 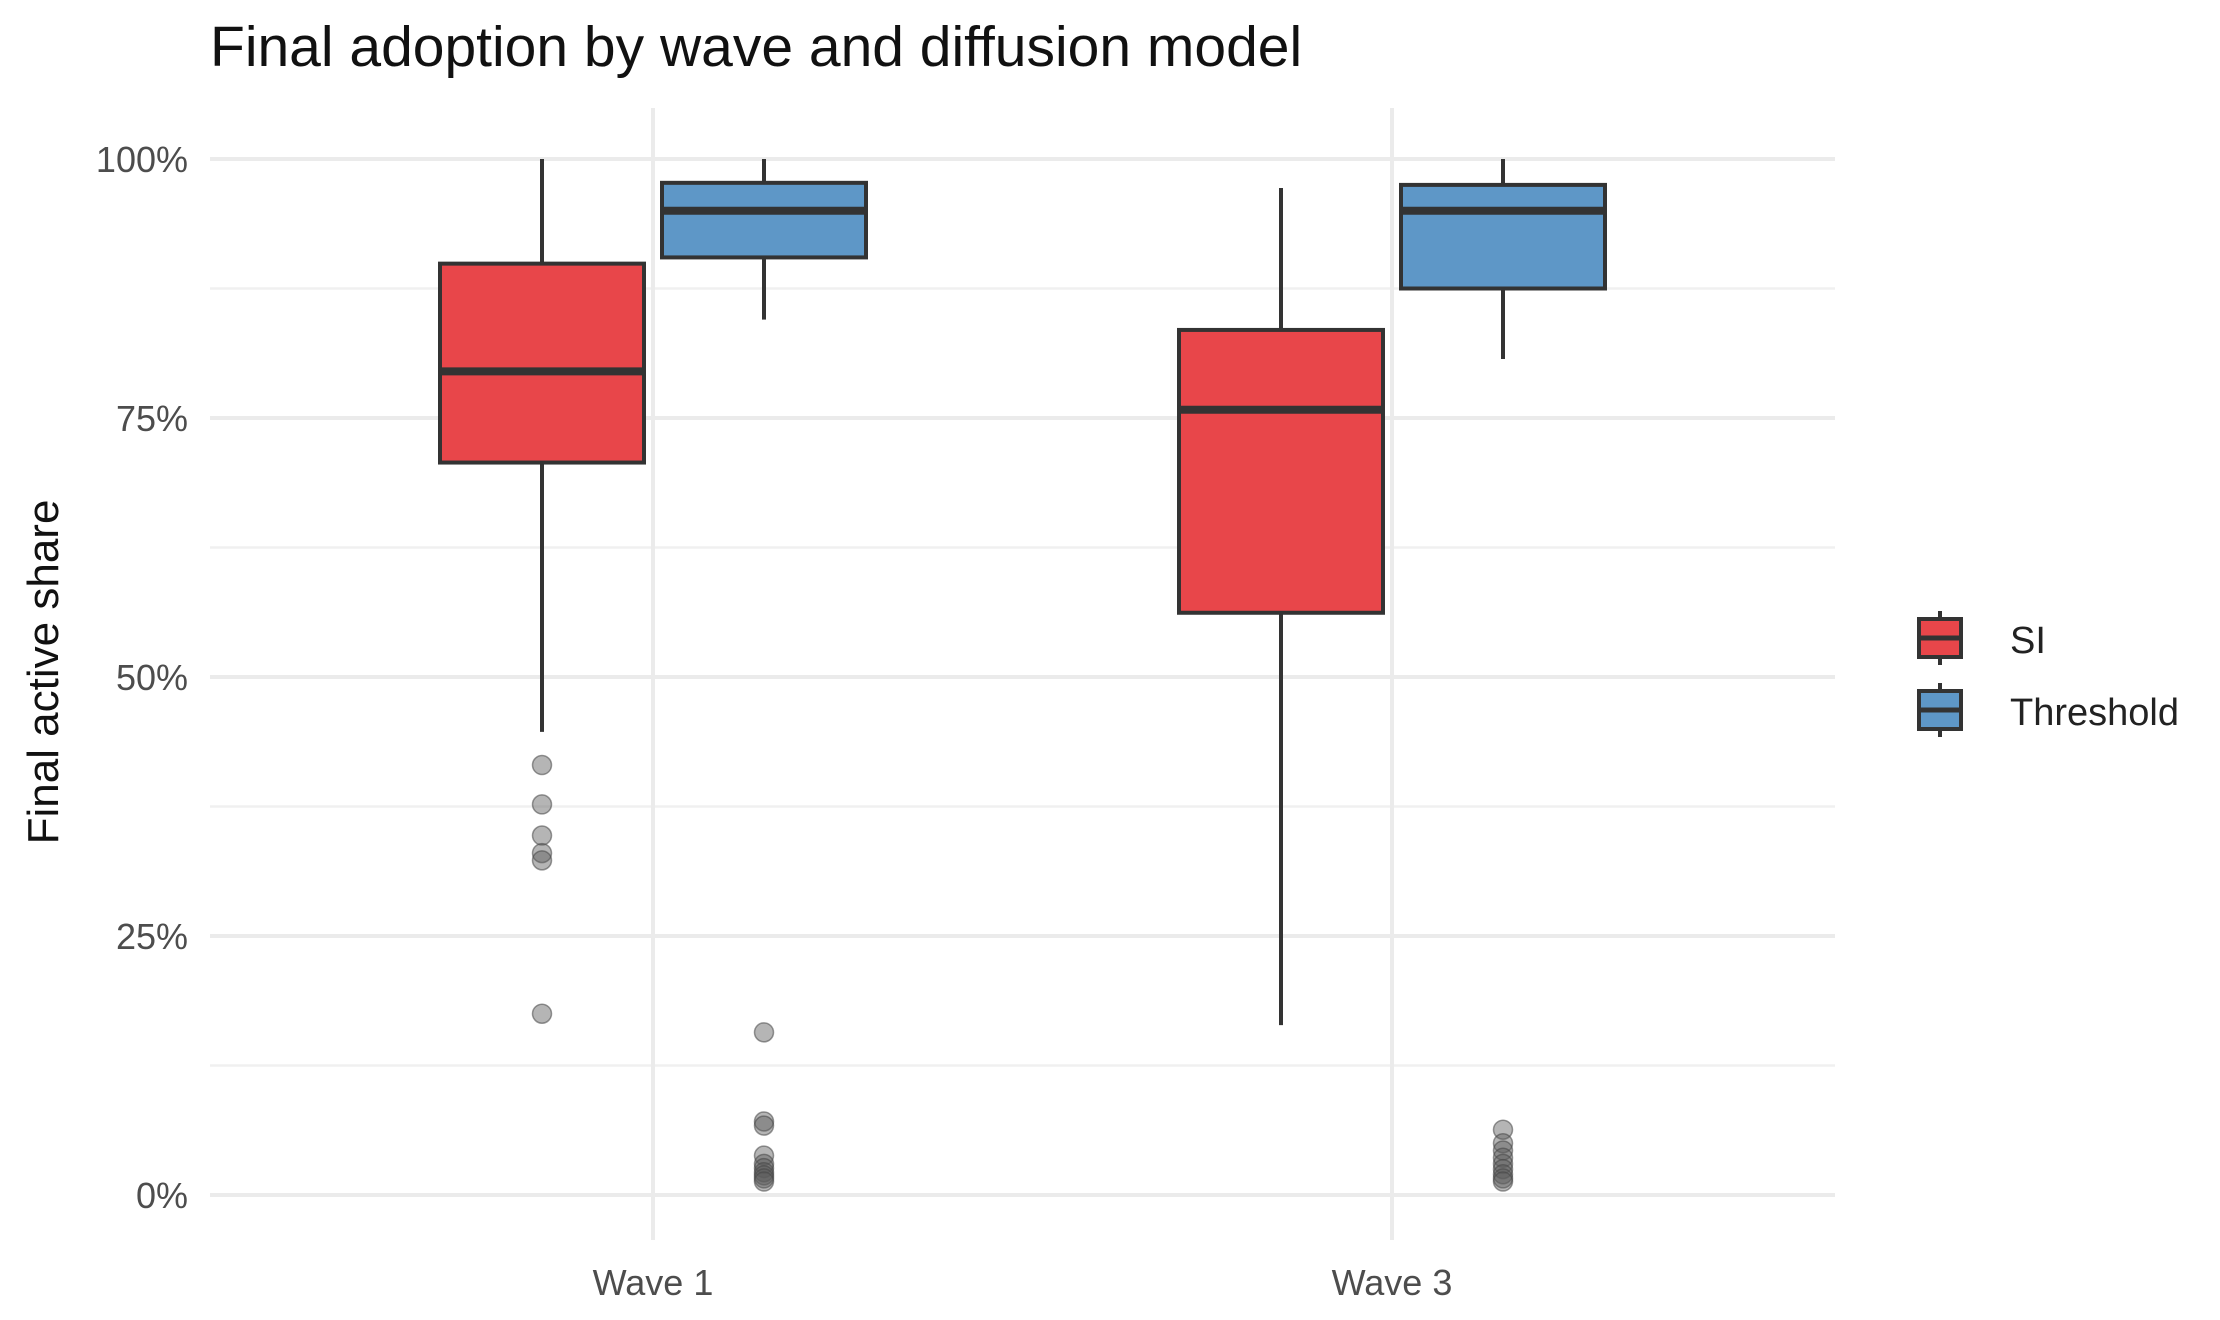 I want to click on outliers-layer, so click(x=1022, y=973).